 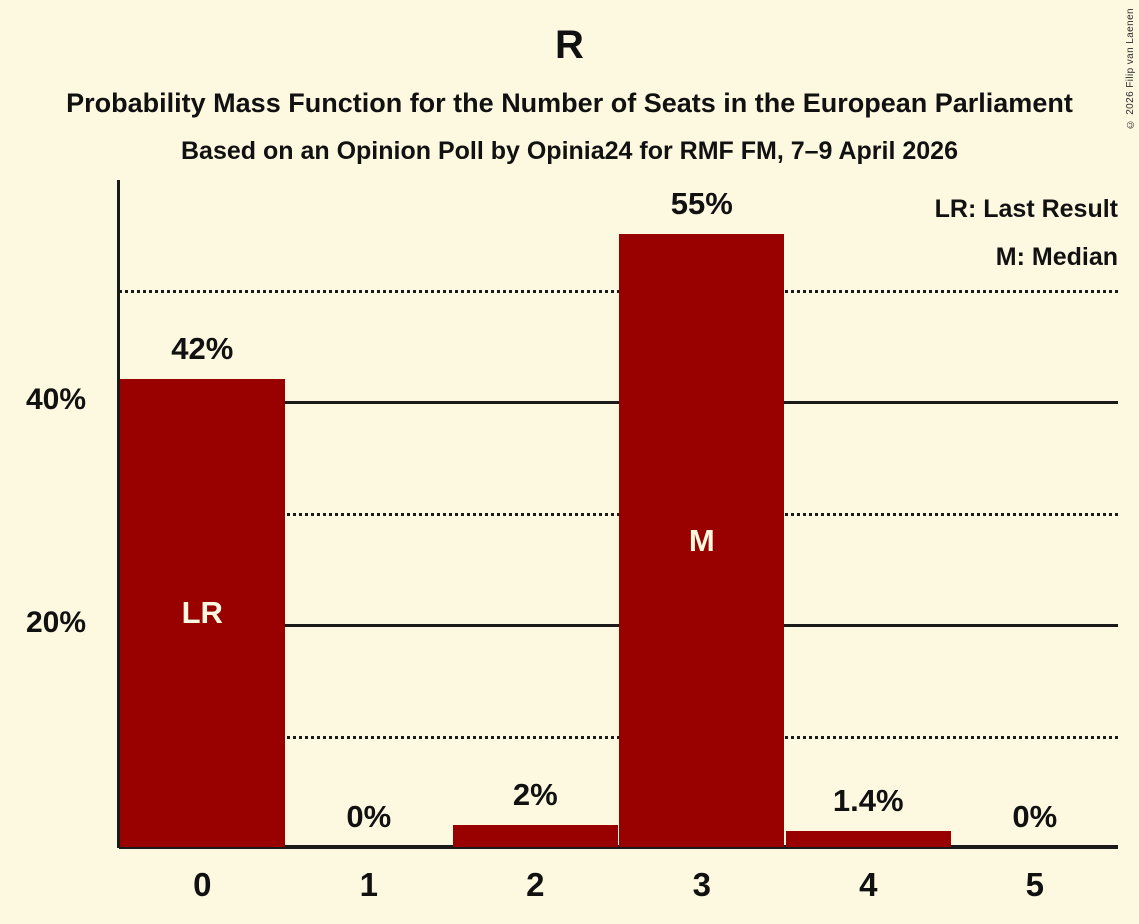 What do you see at coordinates (1026, 233) in the screenshot?
I see `chart-legend: LR: Last Result M: Median` at bounding box center [1026, 233].